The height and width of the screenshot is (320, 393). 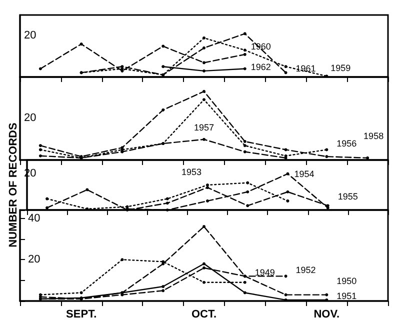 What do you see at coordinates (34, 218) in the screenshot?
I see `y-tick-label: 40` at bounding box center [34, 218].